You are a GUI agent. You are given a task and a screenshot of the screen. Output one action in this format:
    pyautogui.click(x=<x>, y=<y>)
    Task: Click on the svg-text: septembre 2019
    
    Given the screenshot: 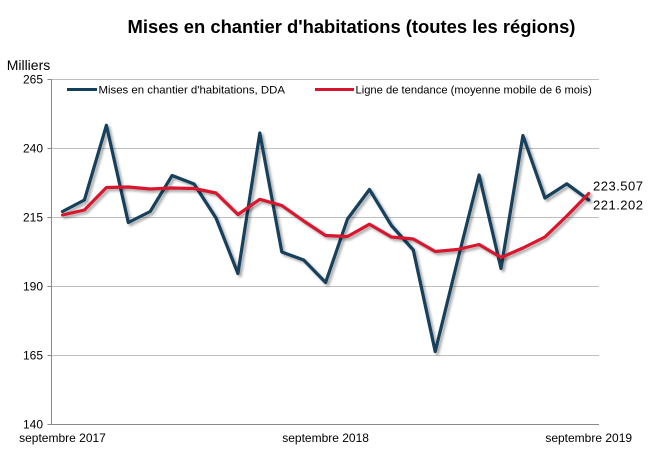 What is the action you would take?
    pyautogui.click(x=588, y=438)
    